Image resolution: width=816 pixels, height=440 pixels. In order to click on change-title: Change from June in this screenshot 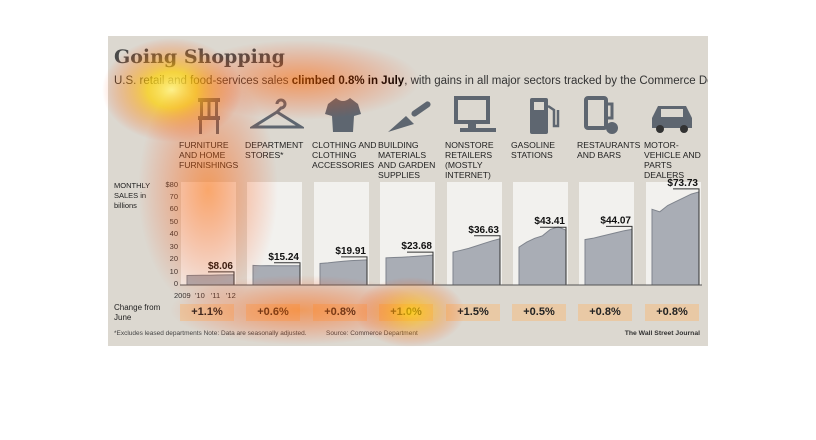, I will do `click(139, 313)`.